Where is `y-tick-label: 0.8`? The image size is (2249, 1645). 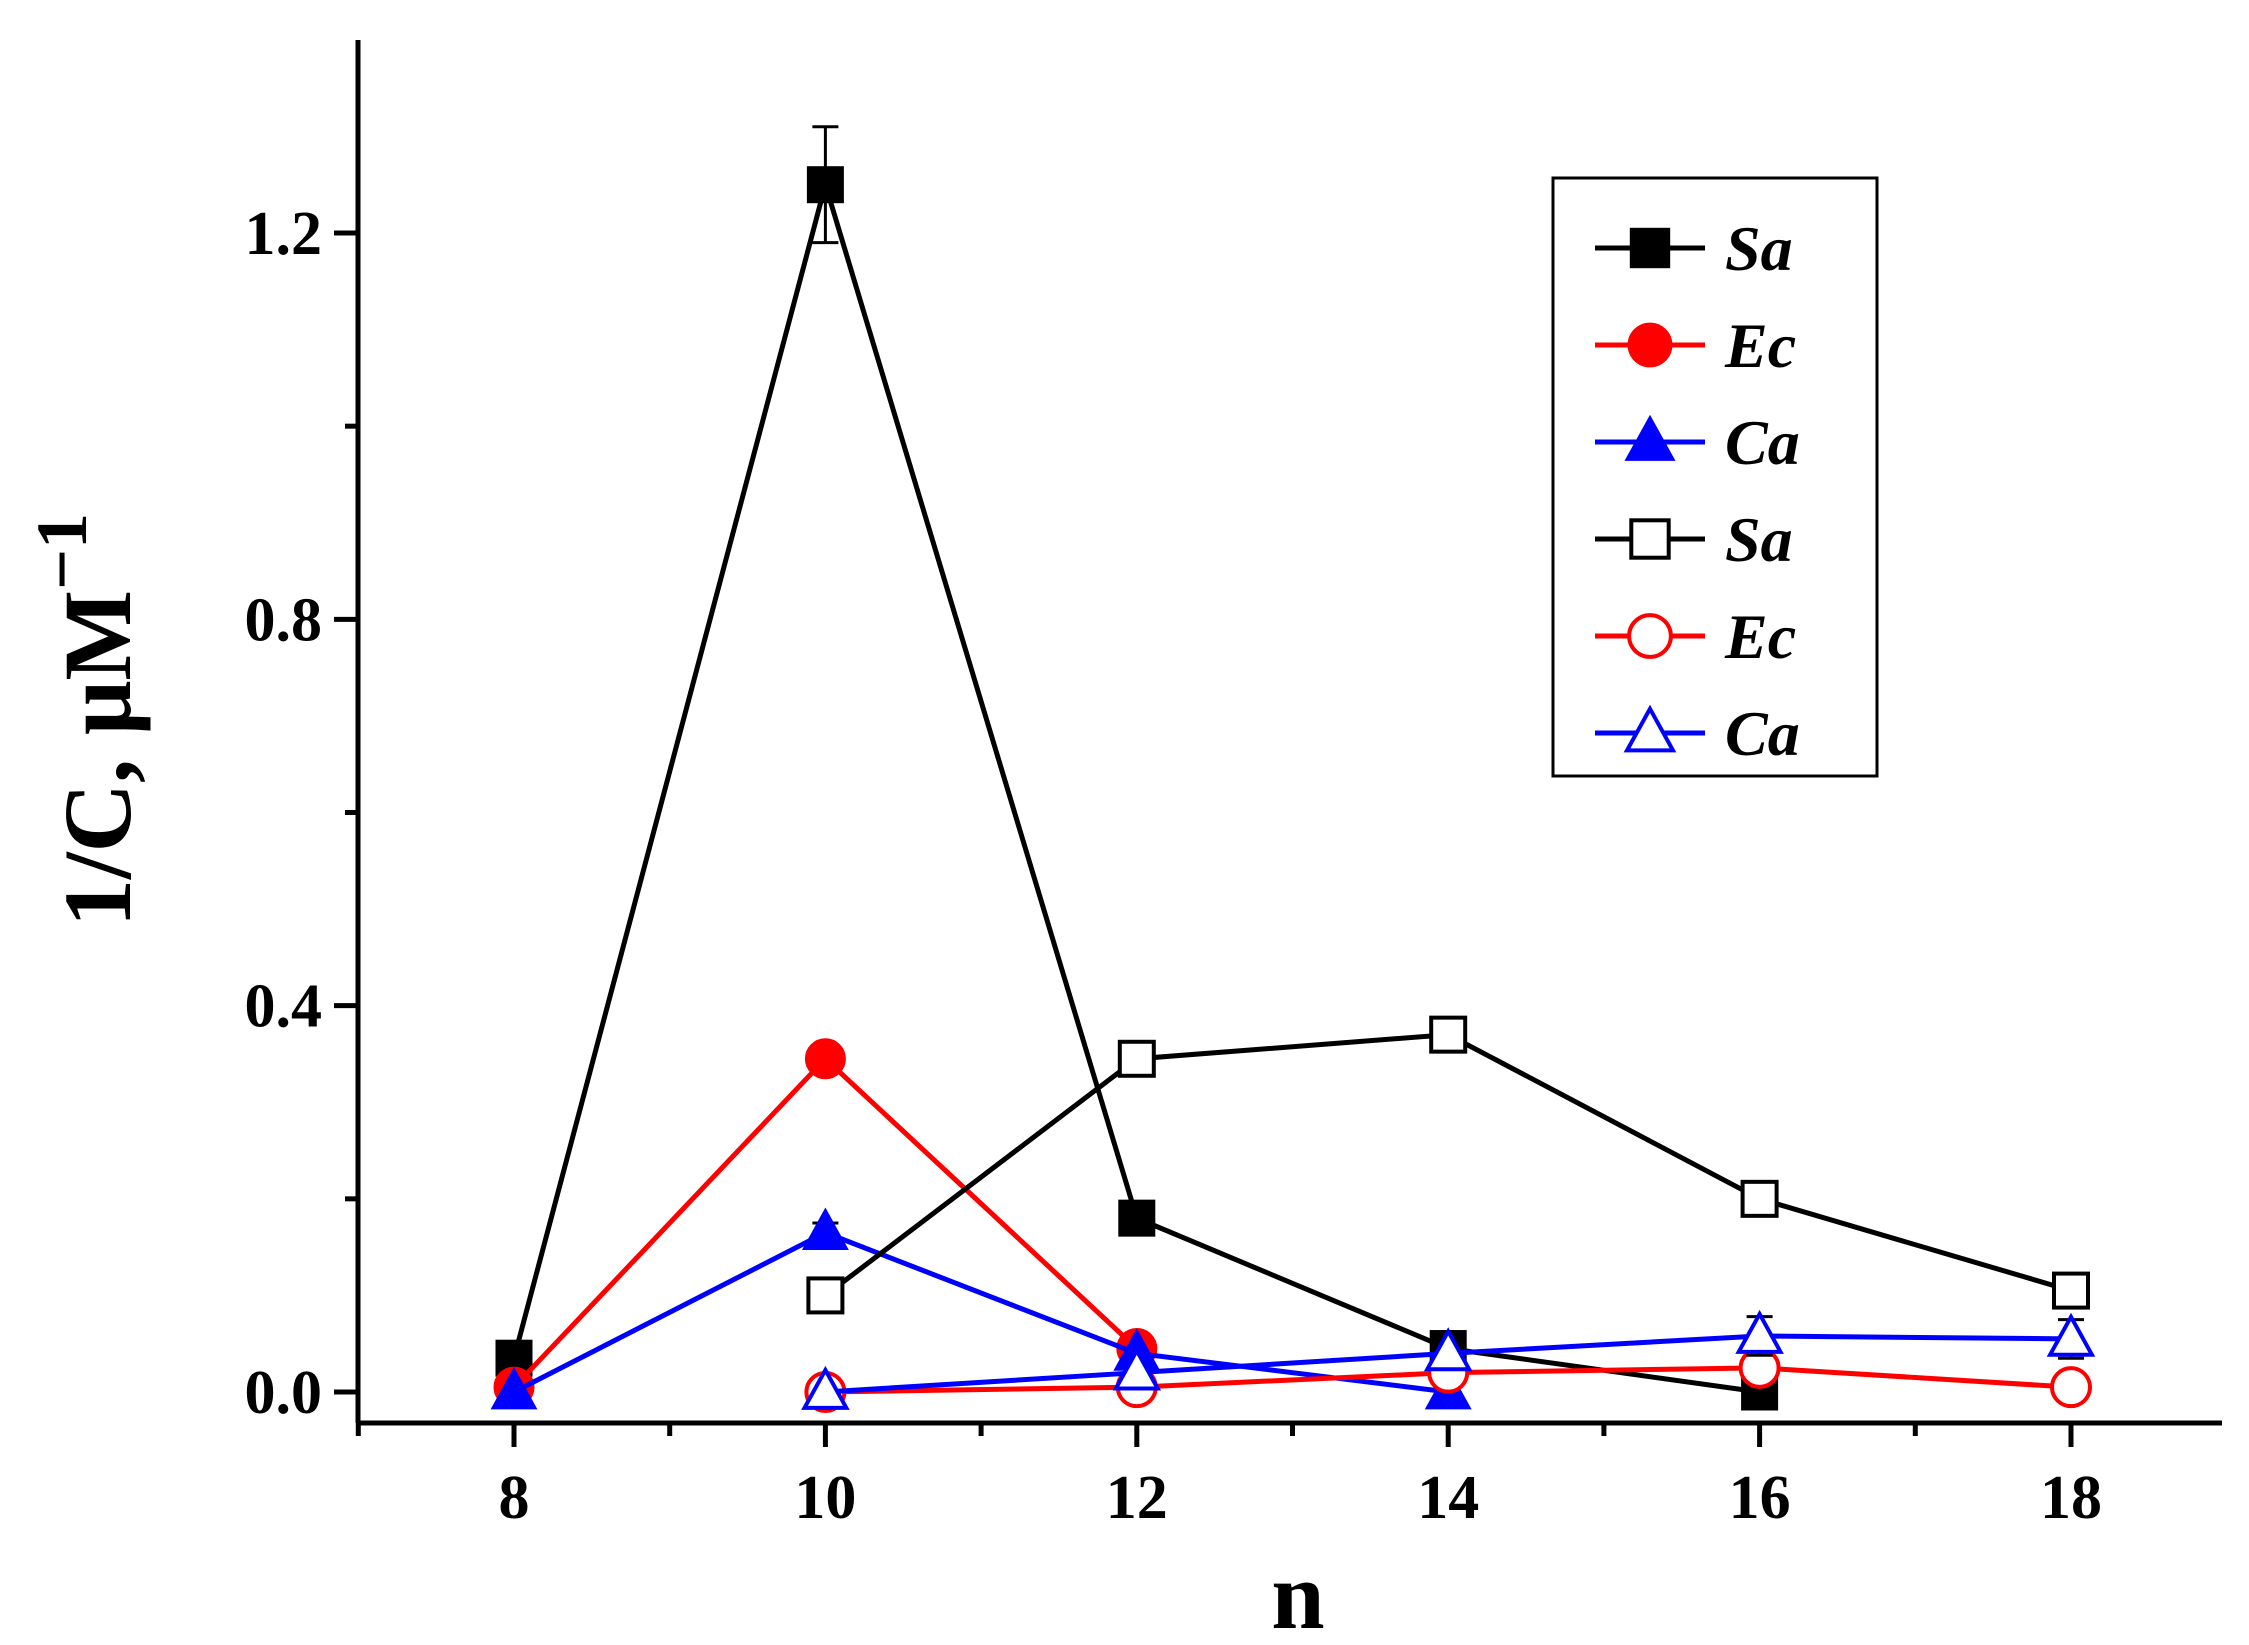
y-tick-label: 0.8 is located at coordinates (284, 620).